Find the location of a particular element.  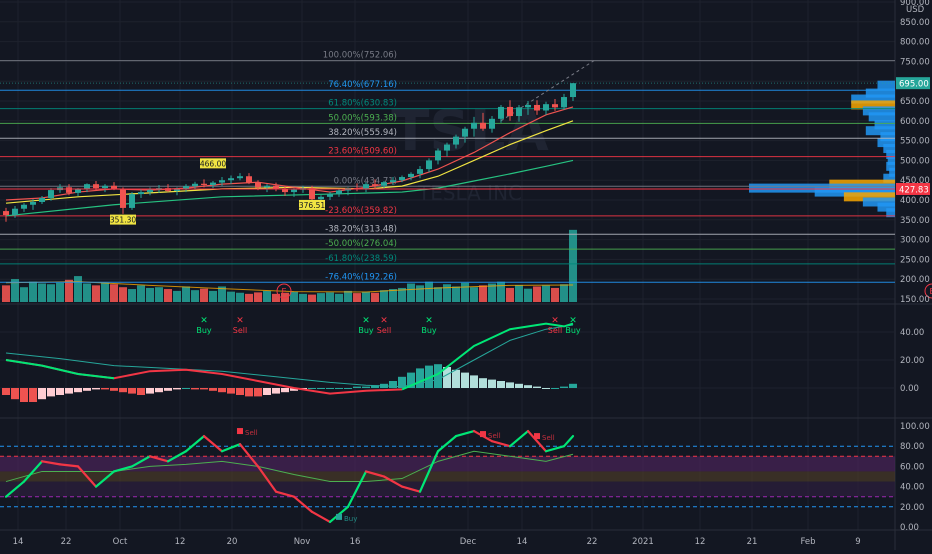

time-axis-tick: 20 is located at coordinates (232, 542).